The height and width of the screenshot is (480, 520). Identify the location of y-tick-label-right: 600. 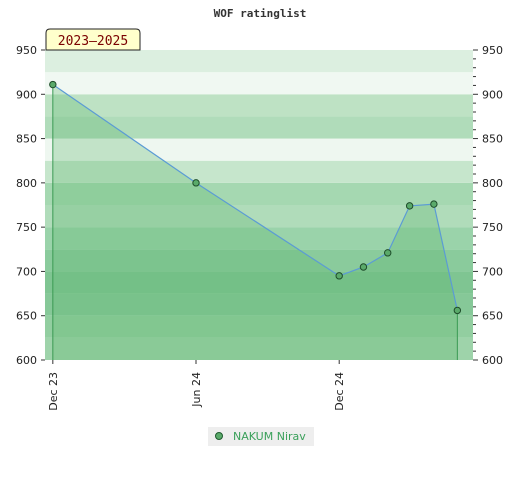
(492, 360).